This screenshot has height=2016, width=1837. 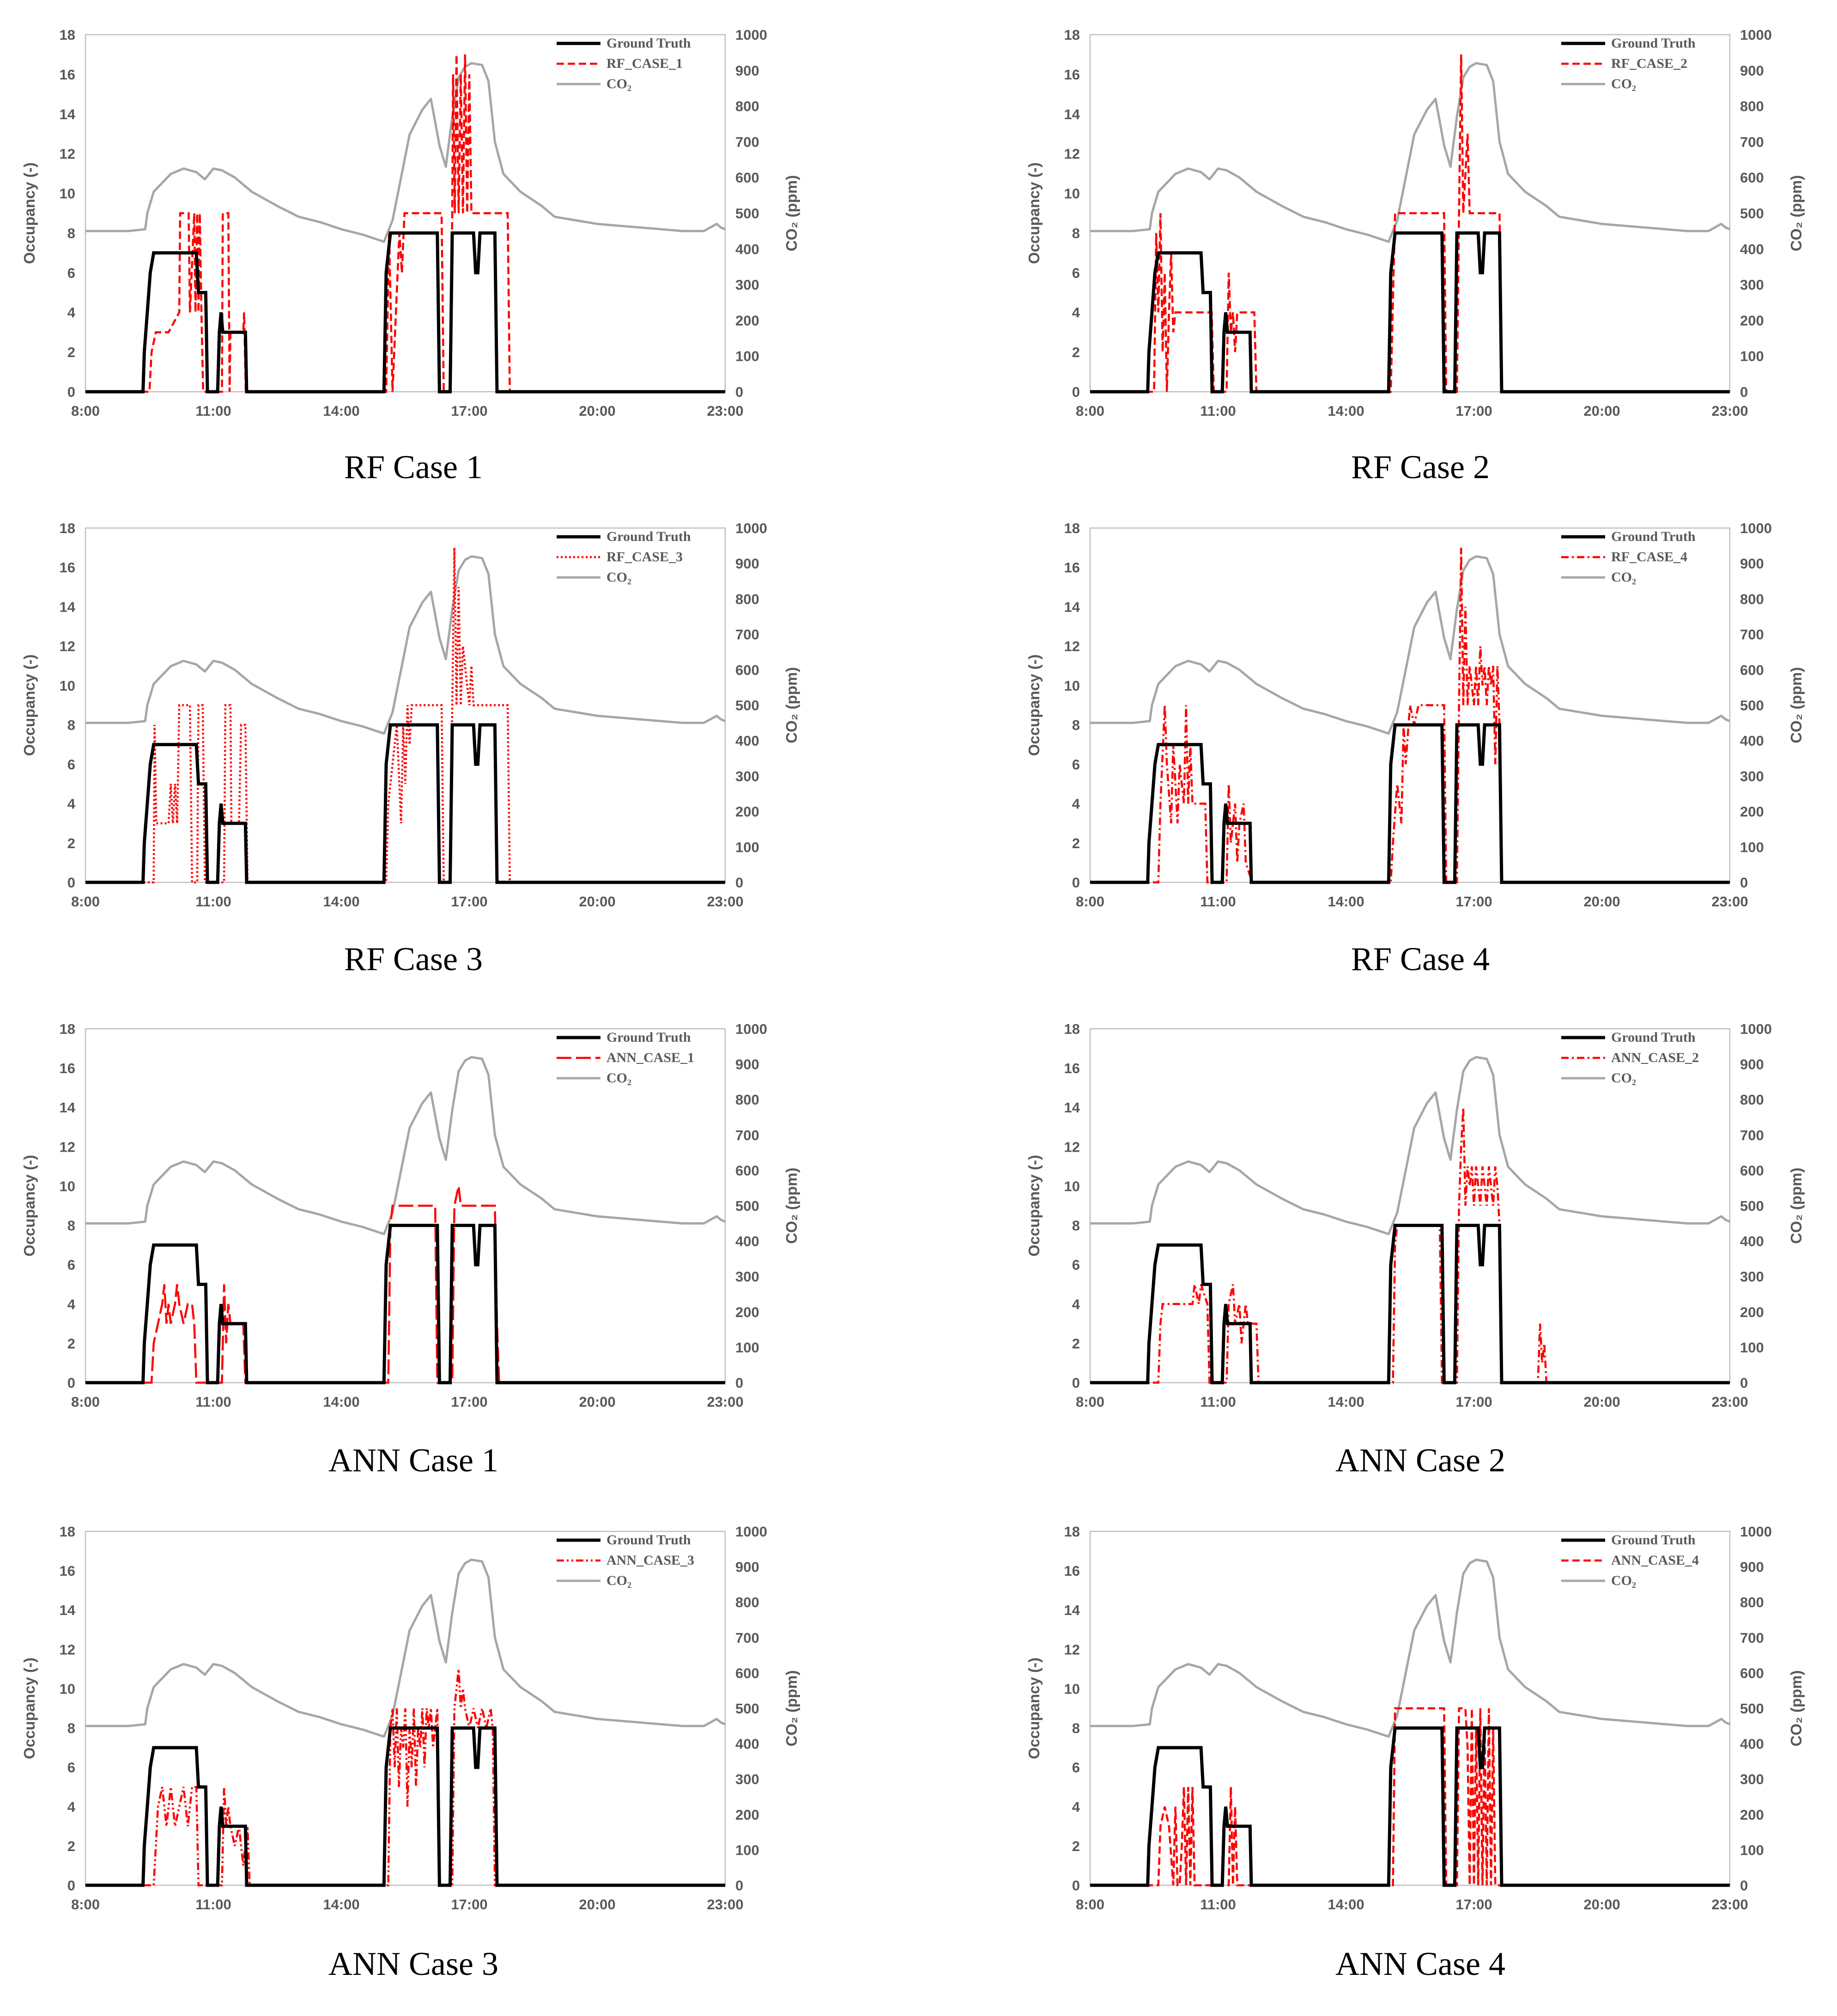 I want to click on plot-area, so click(x=1410, y=213).